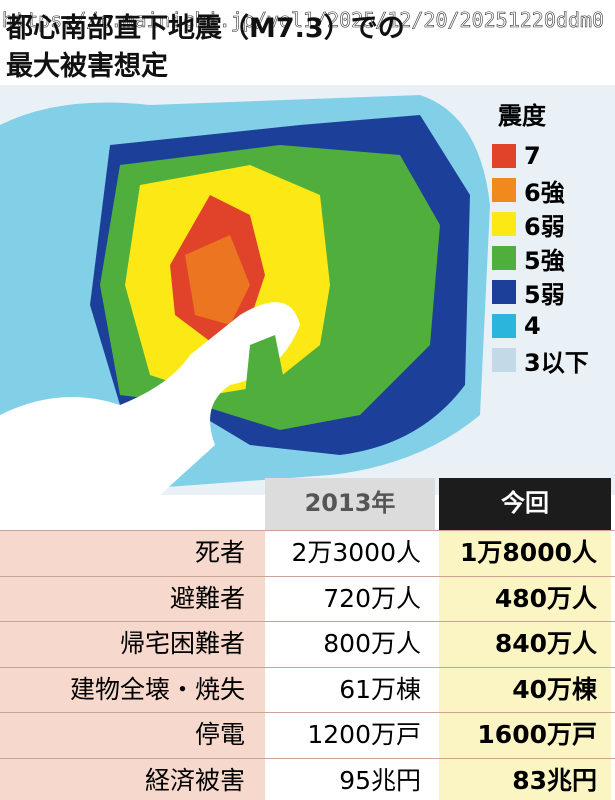 The image size is (615, 800). What do you see at coordinates (132, 735) in the screenshot?
I see `row-label: 停電` at bounding box center [132, 735].